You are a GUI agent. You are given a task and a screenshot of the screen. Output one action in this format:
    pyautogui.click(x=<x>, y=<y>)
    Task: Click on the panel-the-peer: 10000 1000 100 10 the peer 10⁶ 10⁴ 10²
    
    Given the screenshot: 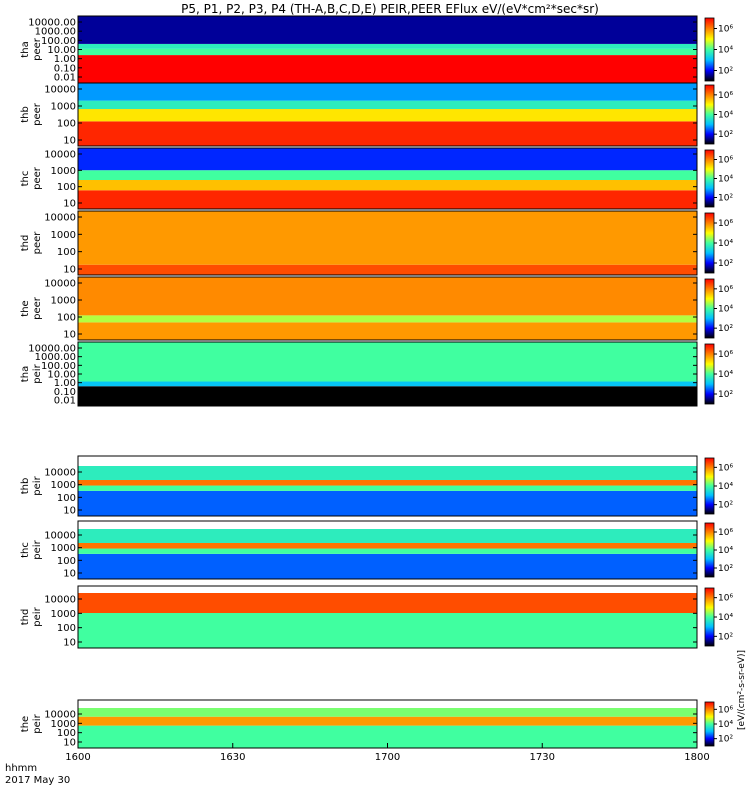 What is the action you would take?
    pyautogui.click(x=376, y=308)
    